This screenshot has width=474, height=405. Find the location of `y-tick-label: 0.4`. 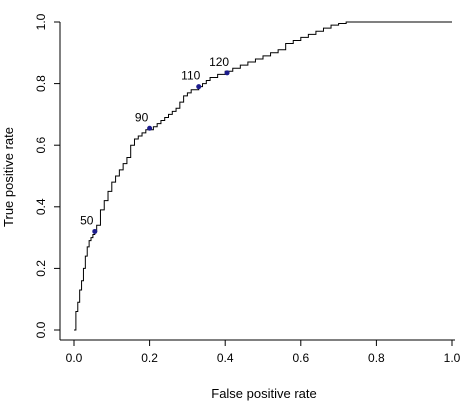

y-tick-label: 0.4 is located at coordinates (41, 206).